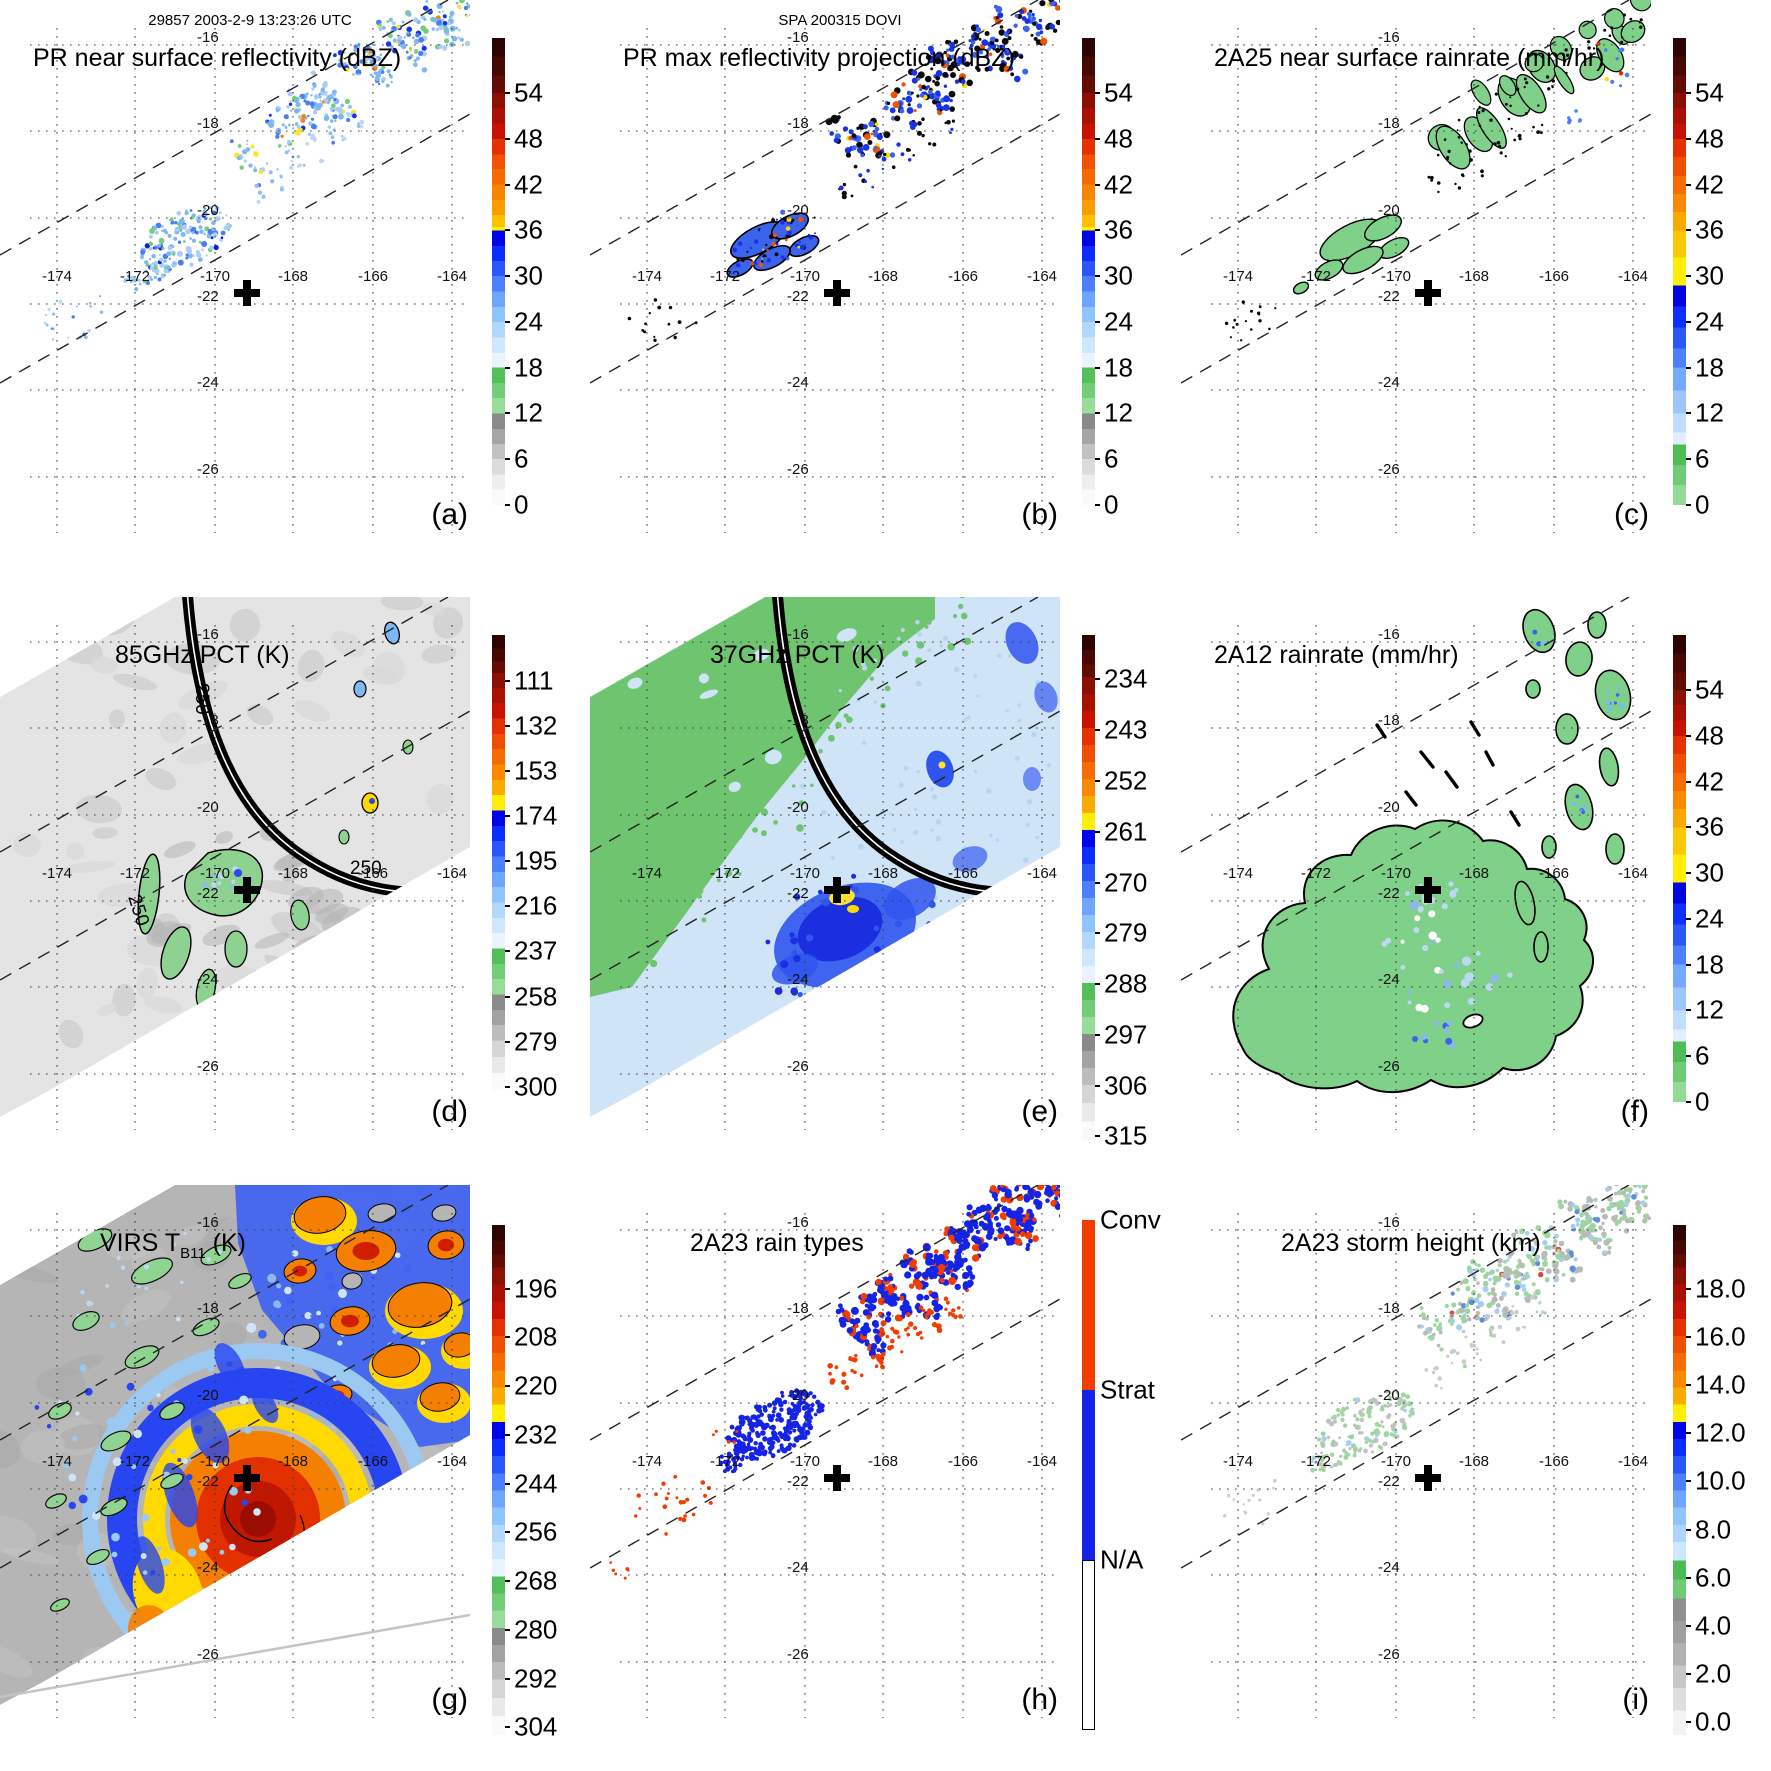 The height and width of the screenshot is (1771, 1771). I want to click on colorbar-tick-label: 42, so click(1709, 781).